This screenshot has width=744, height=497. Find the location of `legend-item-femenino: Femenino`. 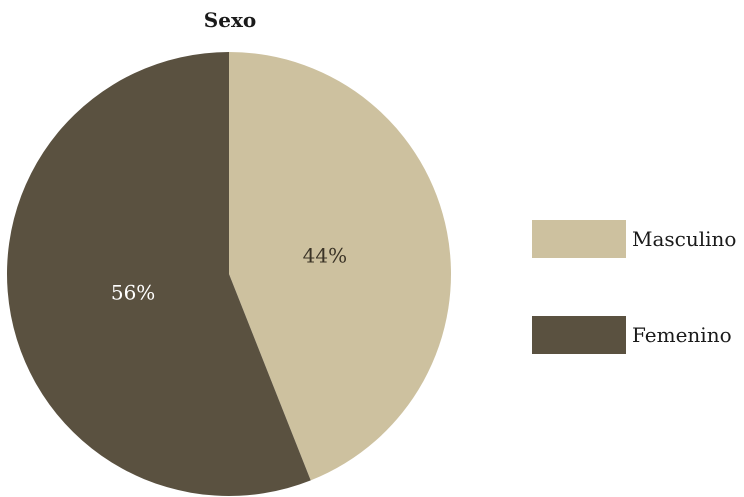

legend-item-femenino: Femenino is located at coordinates (634, 335).